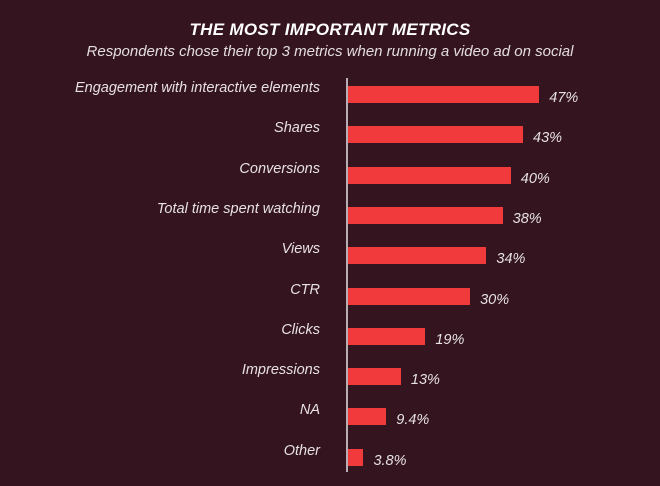 The height and width of the screenshot is (486, 660). Describe the element at coordinates (330, 295) in the screenshot. I see `bar-row: CTR 30%` at that location.